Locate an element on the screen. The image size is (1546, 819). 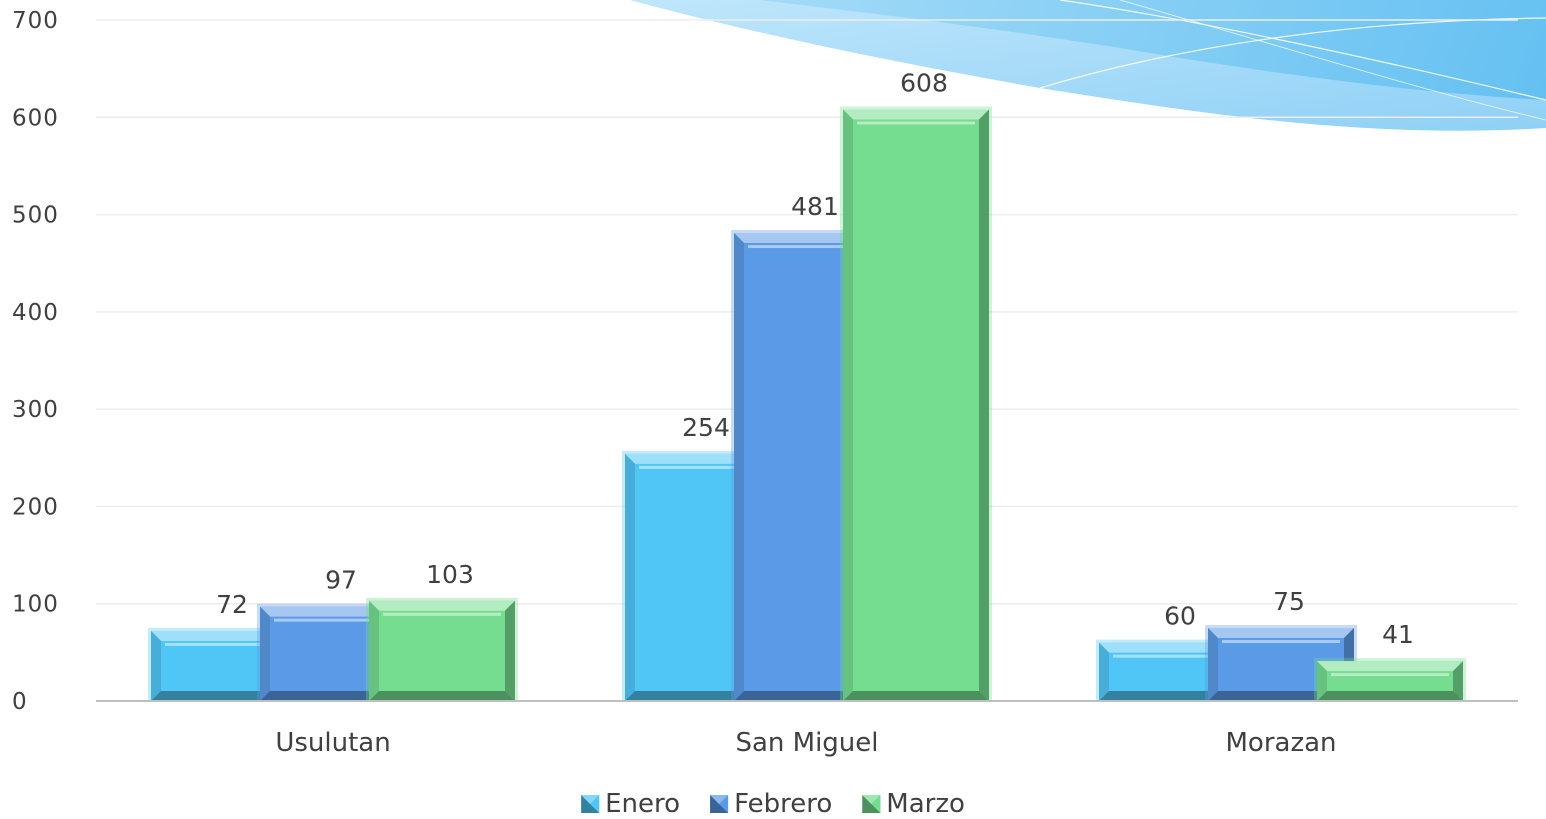
y-tick-label: 0 is located at coordinates (20, 702).